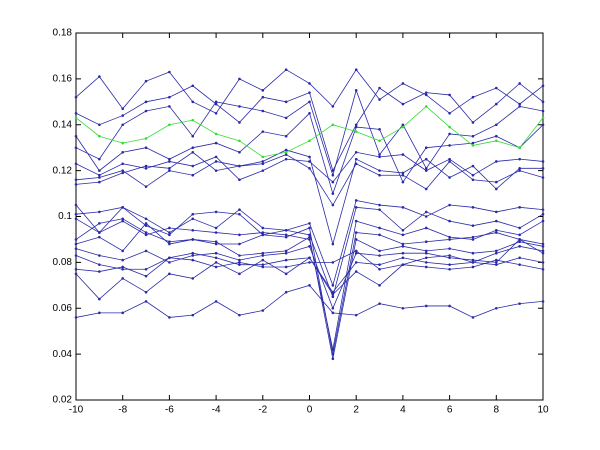 The height and width of the screenshot is (450, 600). I want to click on x-tick-label: -4, so click(216, 410).